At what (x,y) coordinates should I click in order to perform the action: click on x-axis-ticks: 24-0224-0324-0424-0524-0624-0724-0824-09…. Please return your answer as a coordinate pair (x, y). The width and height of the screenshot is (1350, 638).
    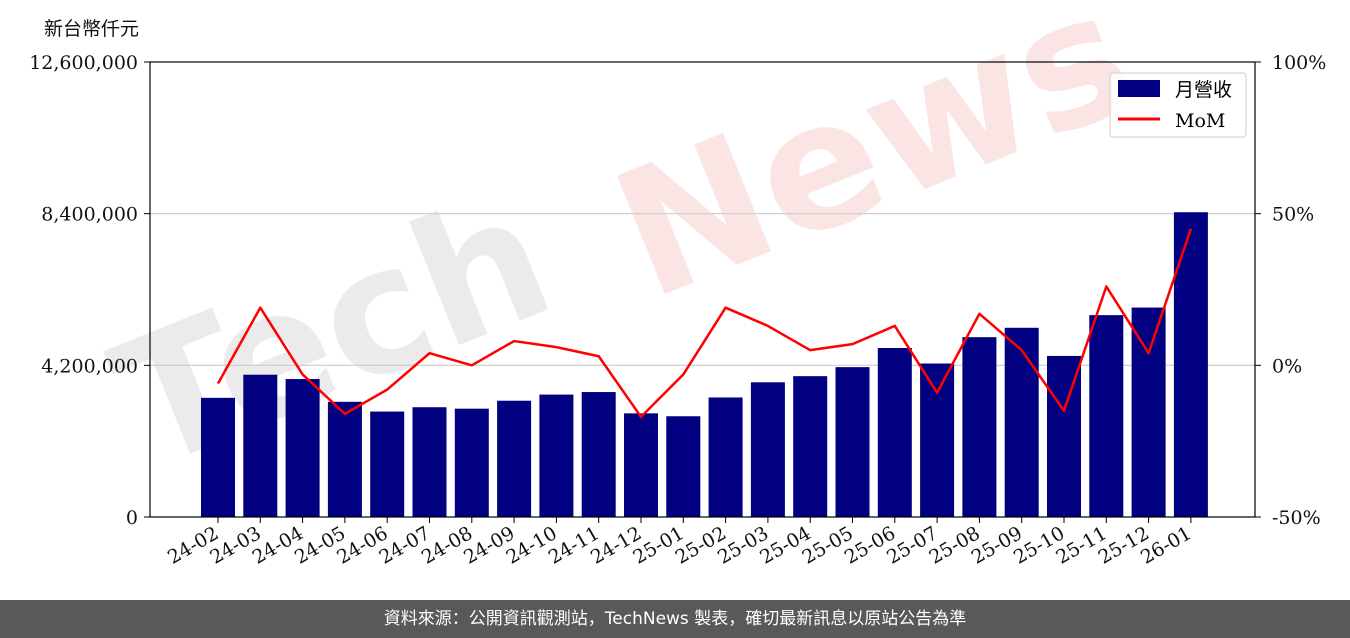
    Looking at the image, I should click on (679, 543).